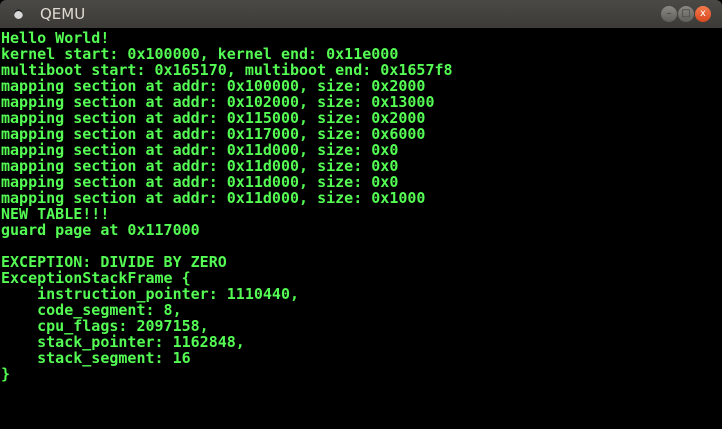  Describe the element at coordinates (55, 214) in the screenshot. I see `console-line: NEW TABLE!!!` at that location.